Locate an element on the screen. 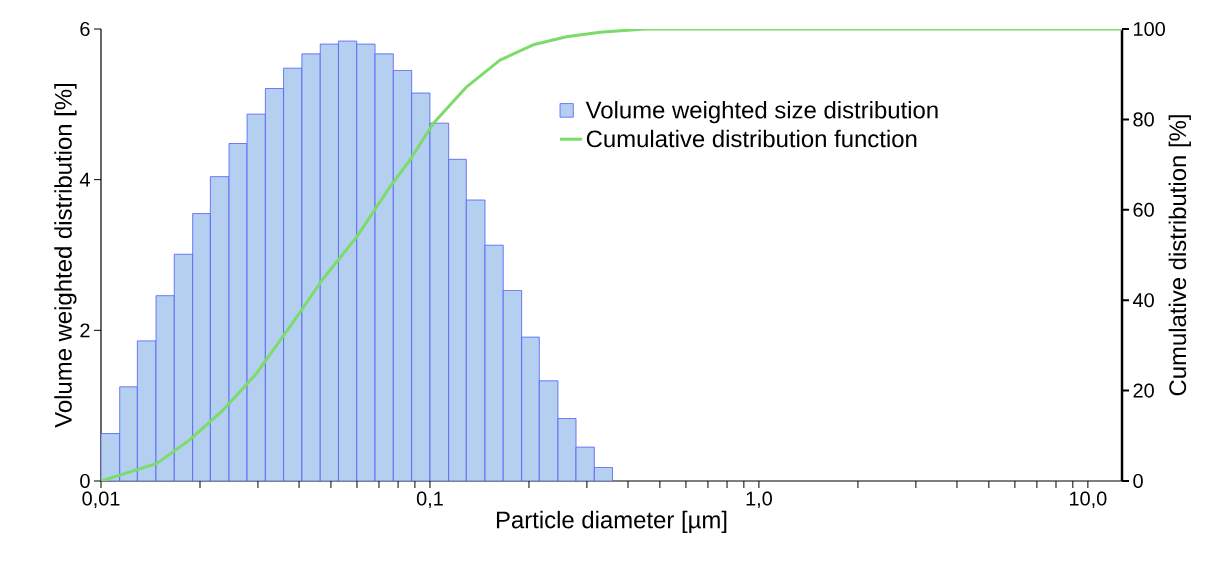 Image resolution: width=1226 pixels, height=572 pixels. y2-tick-label: 0 is located at coordinates (1138, 481).